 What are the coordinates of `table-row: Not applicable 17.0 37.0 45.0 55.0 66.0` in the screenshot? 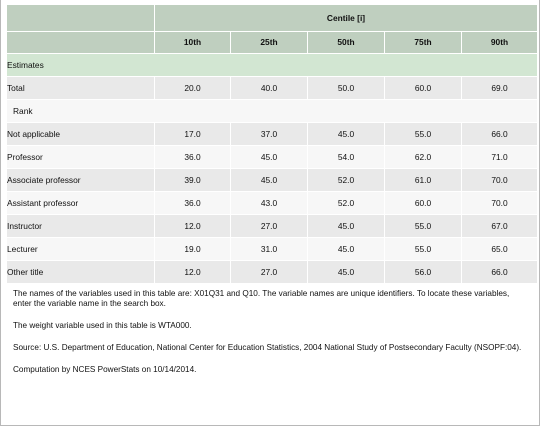 It's located at (272, 134).